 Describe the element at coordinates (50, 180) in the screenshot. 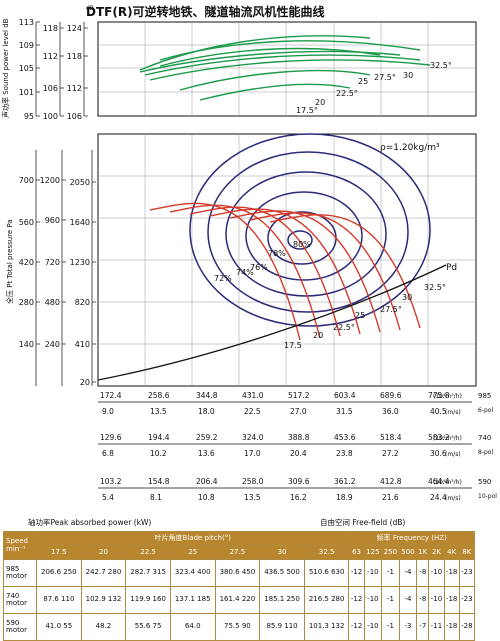

I see `pressure-tick-label: 1200` at that location.